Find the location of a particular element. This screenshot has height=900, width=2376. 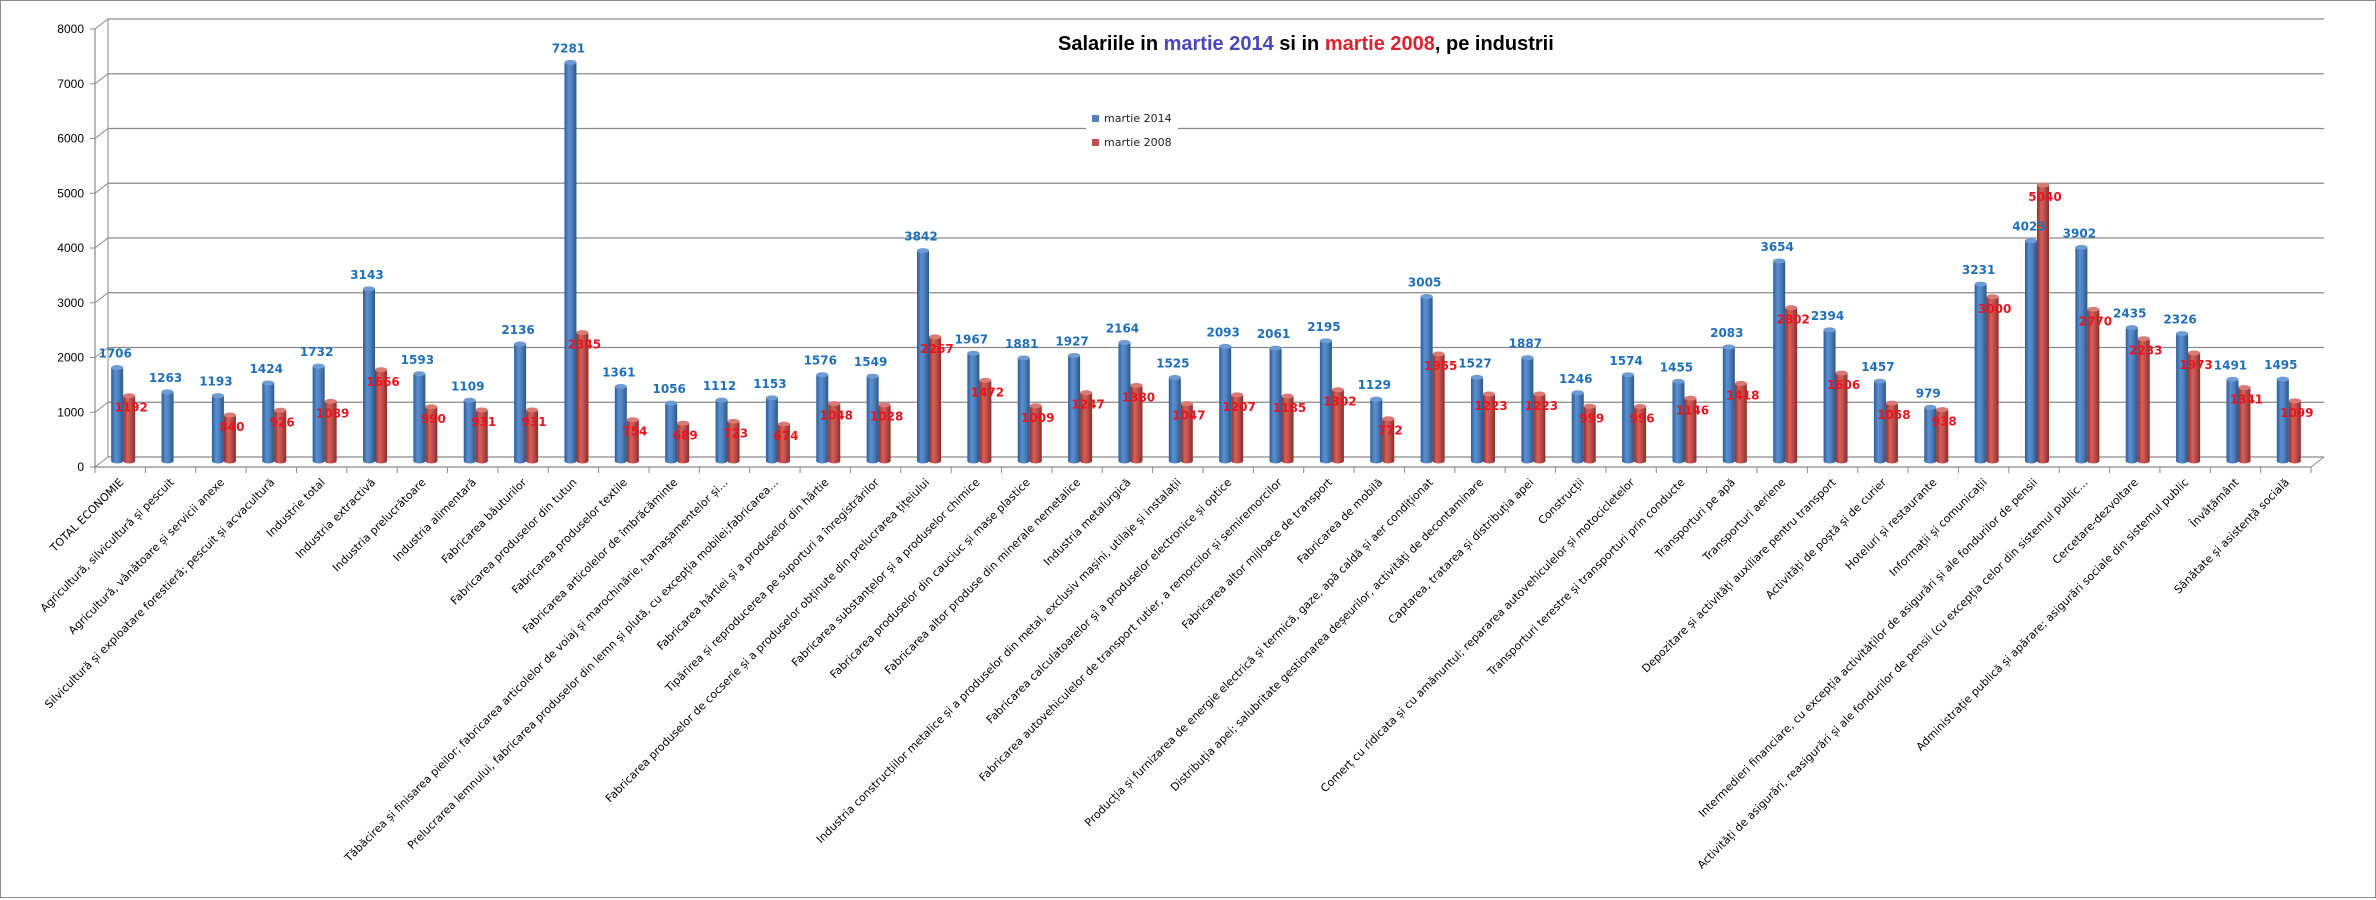

legend-item-2014: martie 2014 is located at coordinates (1132, 118).